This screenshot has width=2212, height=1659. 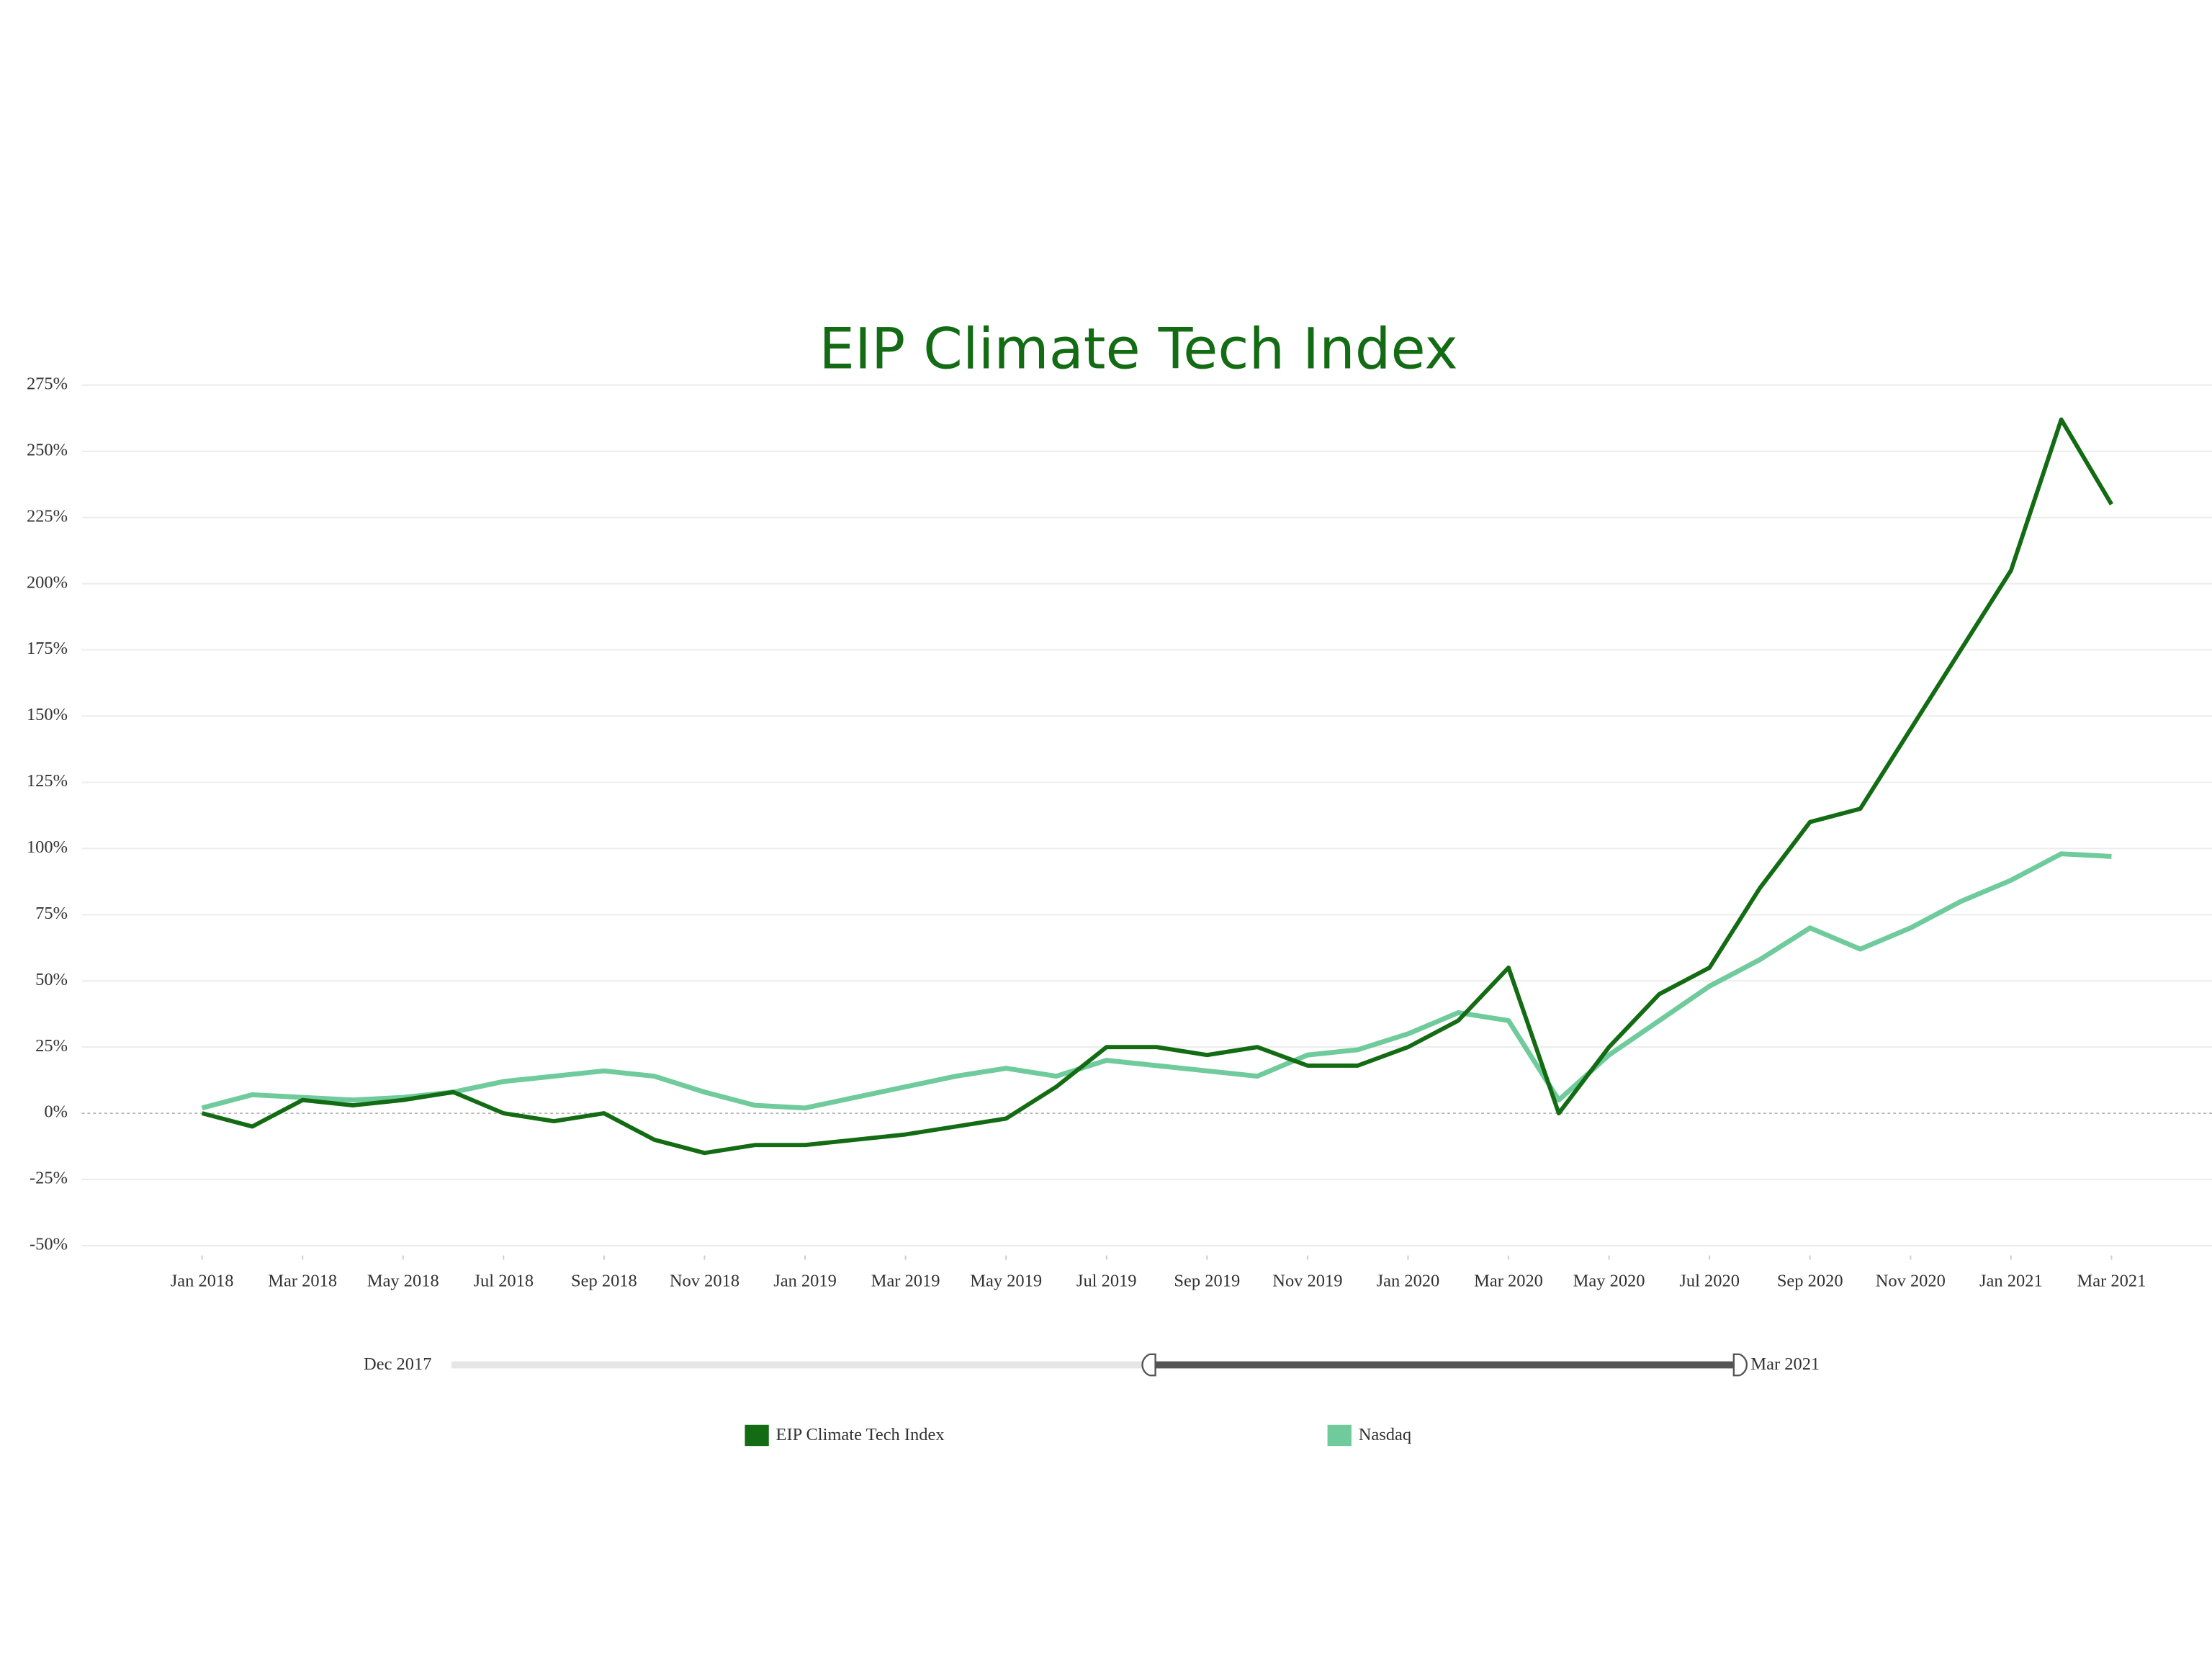 What do you see at coordinates (398, 1364) in the screenshot?
I see `slider-start-label: Dec 2017` at bounding box center [398, 1364].